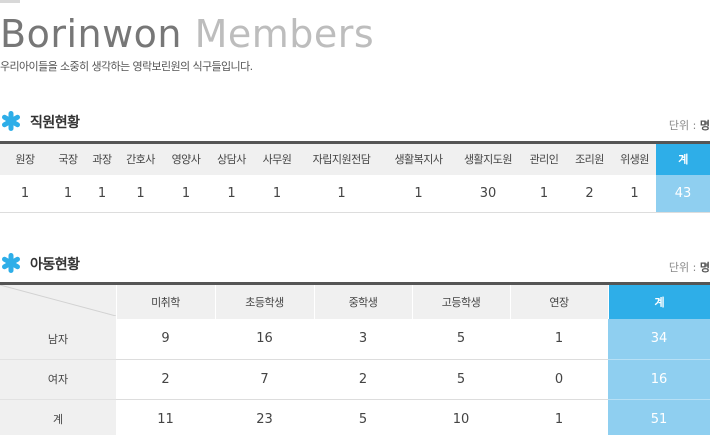 The image size is (710, 435). I want to click on table-row: 계 11 23 5 10 1 51, so click(355, 417).